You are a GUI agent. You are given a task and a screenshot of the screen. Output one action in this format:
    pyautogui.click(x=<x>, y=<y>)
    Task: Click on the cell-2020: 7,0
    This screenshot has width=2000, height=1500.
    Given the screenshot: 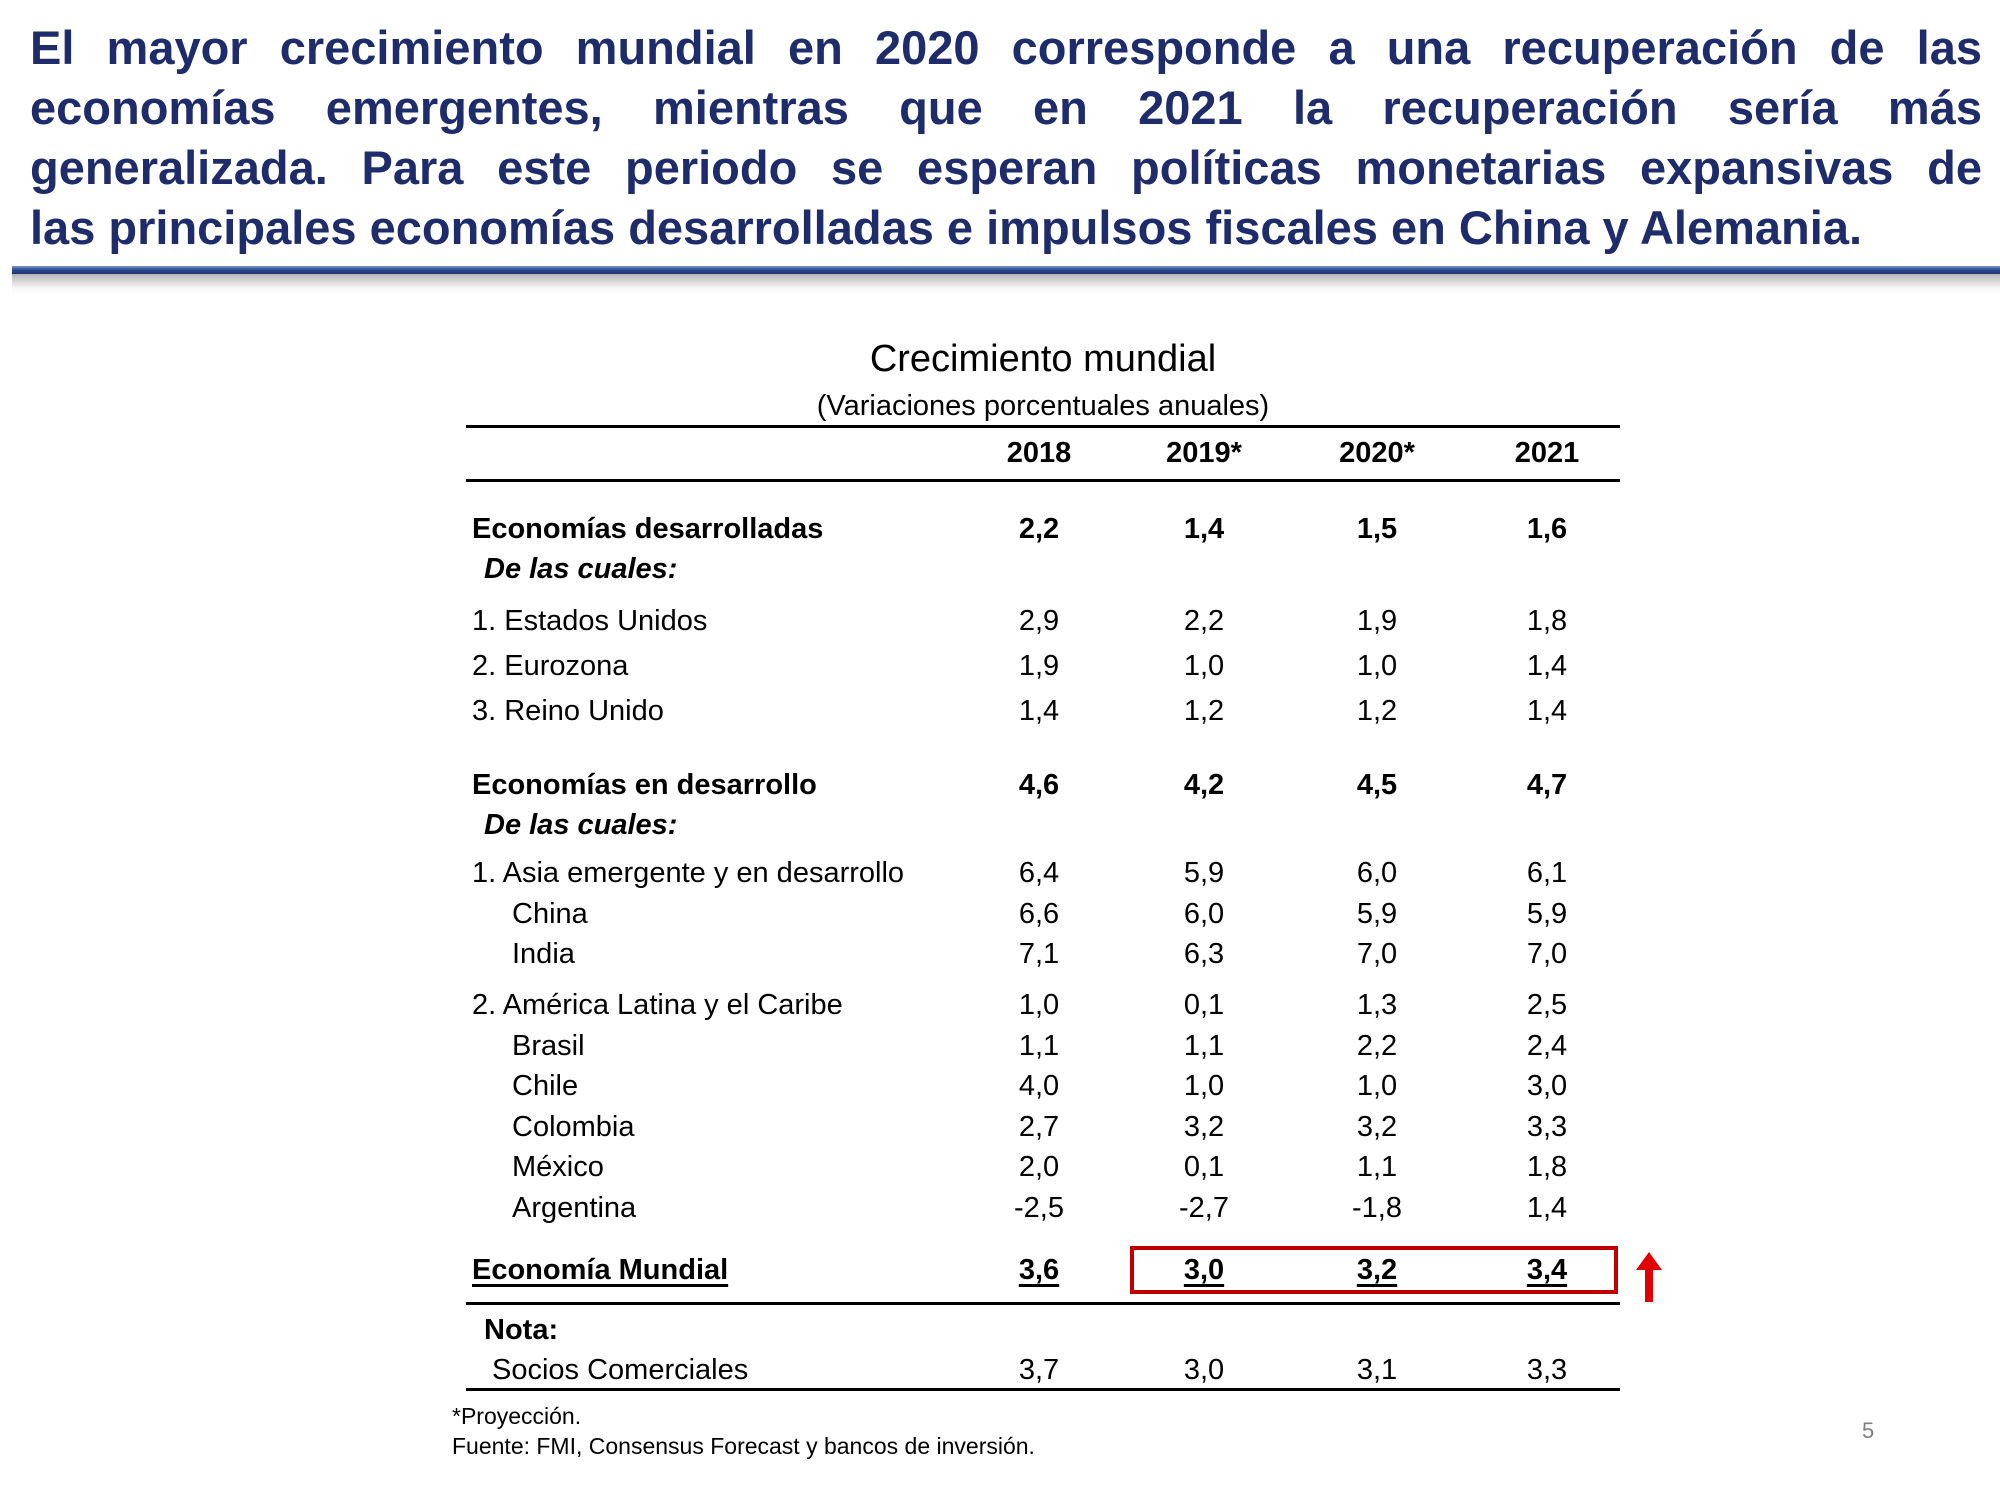 What is the action you would take?
    pyautogui.click(x=1377, y=954)
    